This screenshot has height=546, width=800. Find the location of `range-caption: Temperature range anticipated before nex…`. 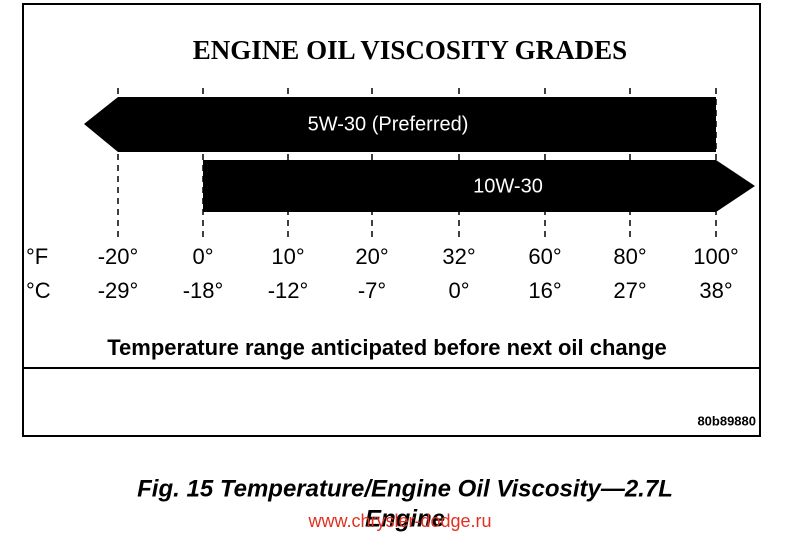

range-caption: Temperature range anticipated before nex… is located at coordinates (387, 347).